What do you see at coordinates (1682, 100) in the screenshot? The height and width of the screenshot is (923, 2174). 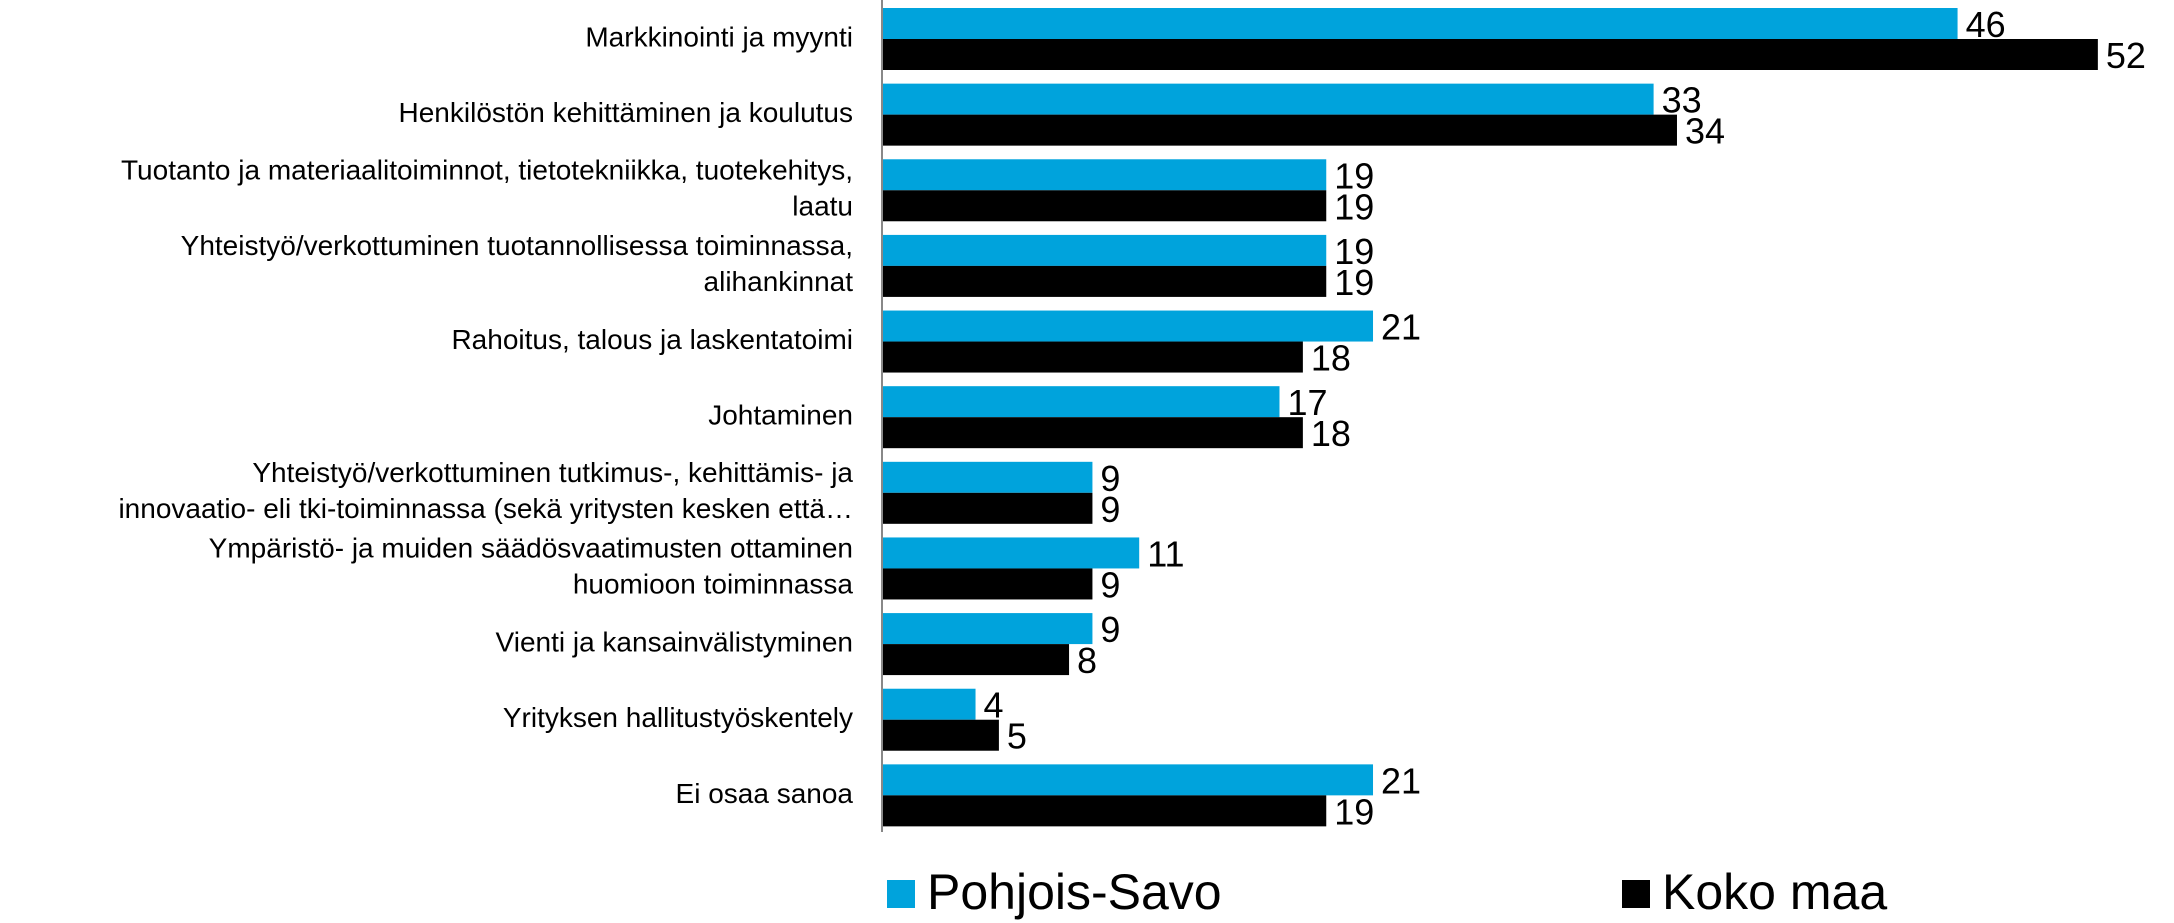 I see `value-label: 33` at bounding box center [1682, 100].